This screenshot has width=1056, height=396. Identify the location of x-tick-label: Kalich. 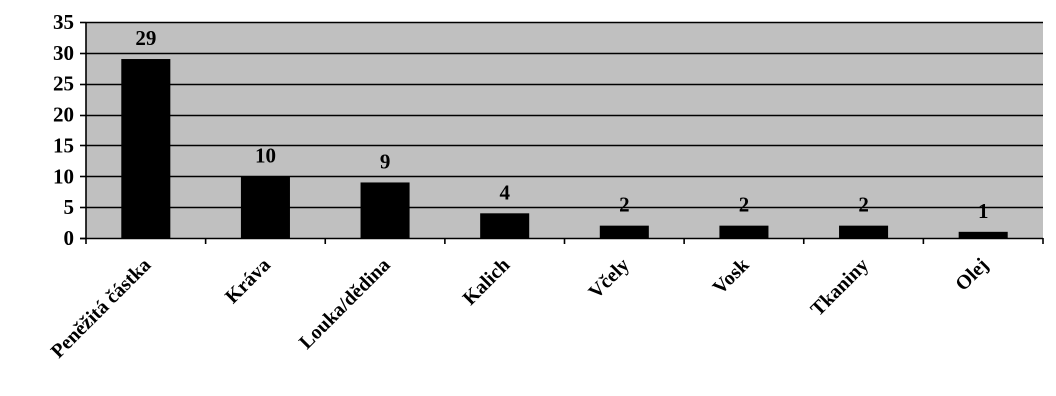
(487, 282).